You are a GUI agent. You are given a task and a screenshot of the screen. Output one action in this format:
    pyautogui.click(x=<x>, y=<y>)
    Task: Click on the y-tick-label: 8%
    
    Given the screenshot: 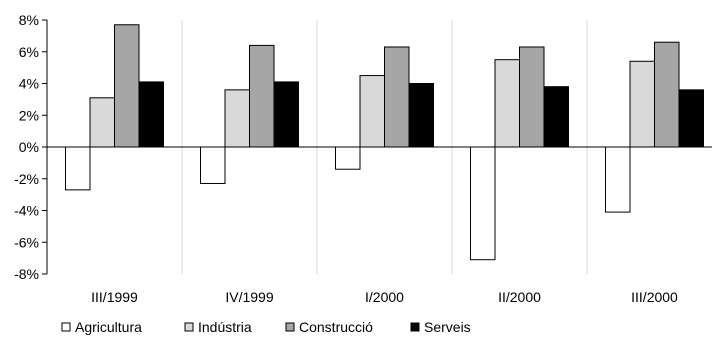 What is the action you would take?
    pyautogui.click(x=29, y=20)
    